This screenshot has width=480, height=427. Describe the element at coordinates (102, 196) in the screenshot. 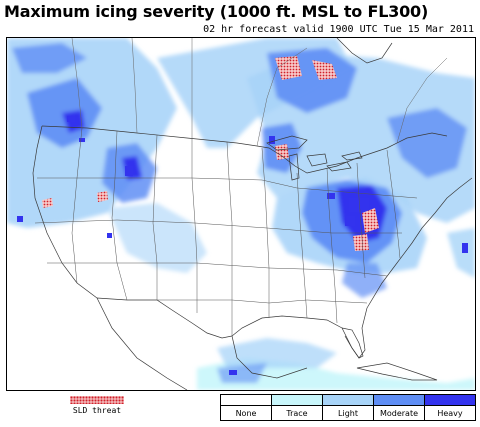

I see `sld-area-idaho` at that location.